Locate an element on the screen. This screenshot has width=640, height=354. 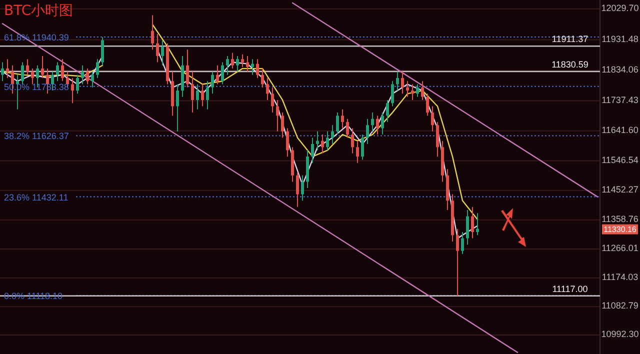
y-tick-label: 11358.76 is located at coordinates (620, 219).